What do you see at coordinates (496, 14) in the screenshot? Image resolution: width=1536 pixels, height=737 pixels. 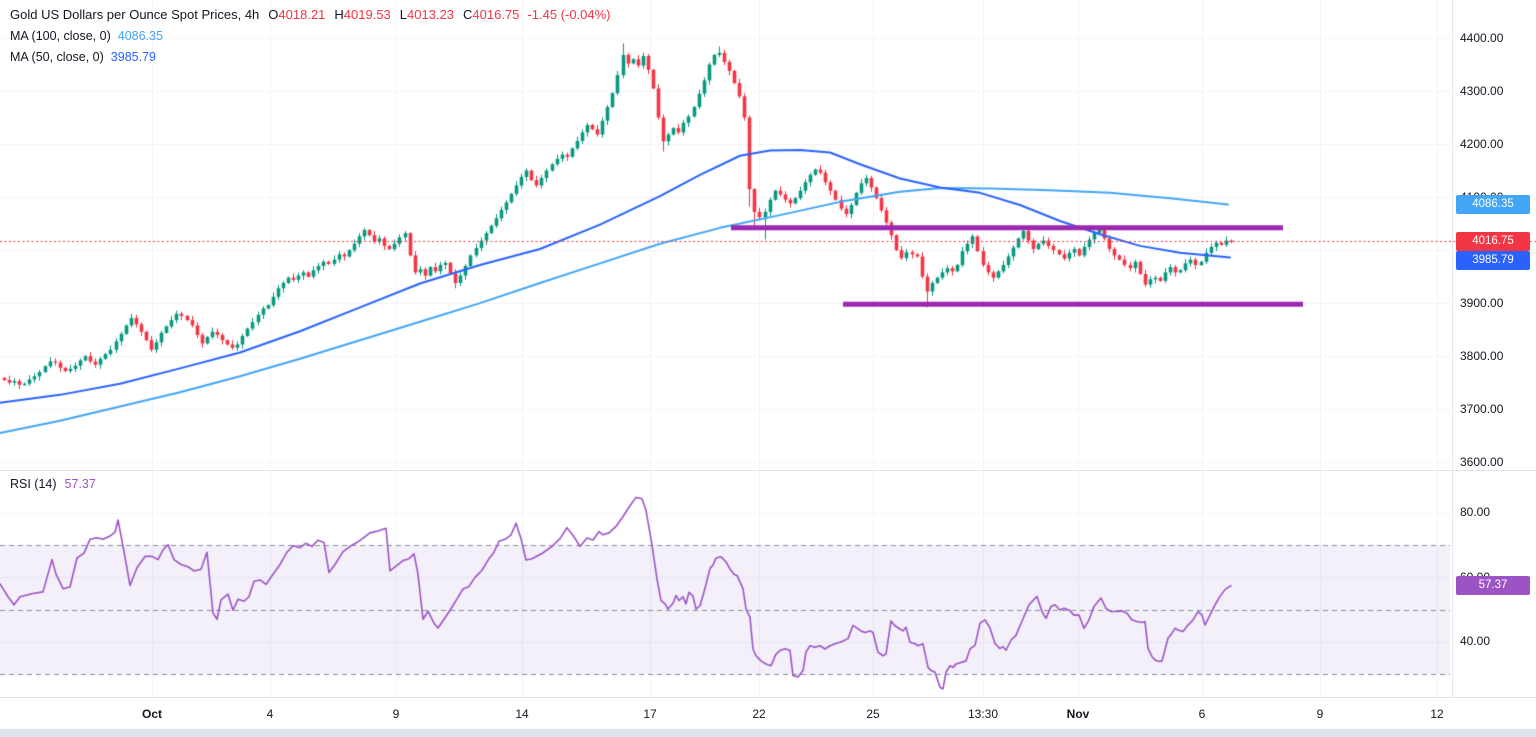 I see `ohlc-close-value: 4016.75` at bounding box center [496, 14].